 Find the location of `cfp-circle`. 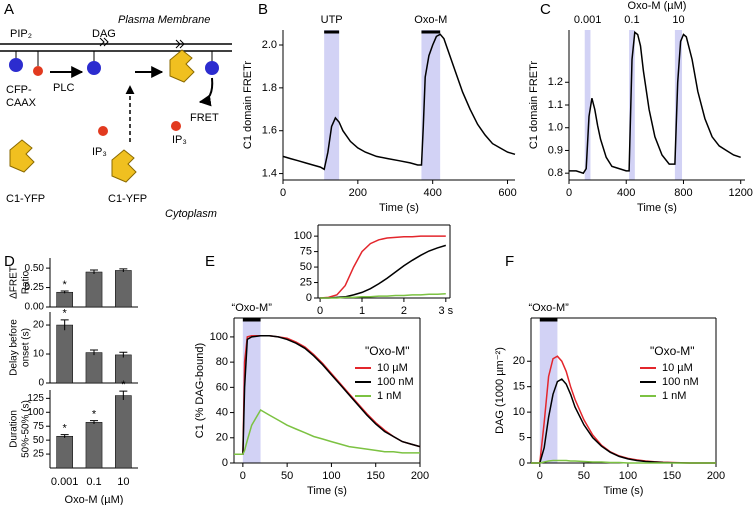

cfp-circle is located at coordinates (16, 65).